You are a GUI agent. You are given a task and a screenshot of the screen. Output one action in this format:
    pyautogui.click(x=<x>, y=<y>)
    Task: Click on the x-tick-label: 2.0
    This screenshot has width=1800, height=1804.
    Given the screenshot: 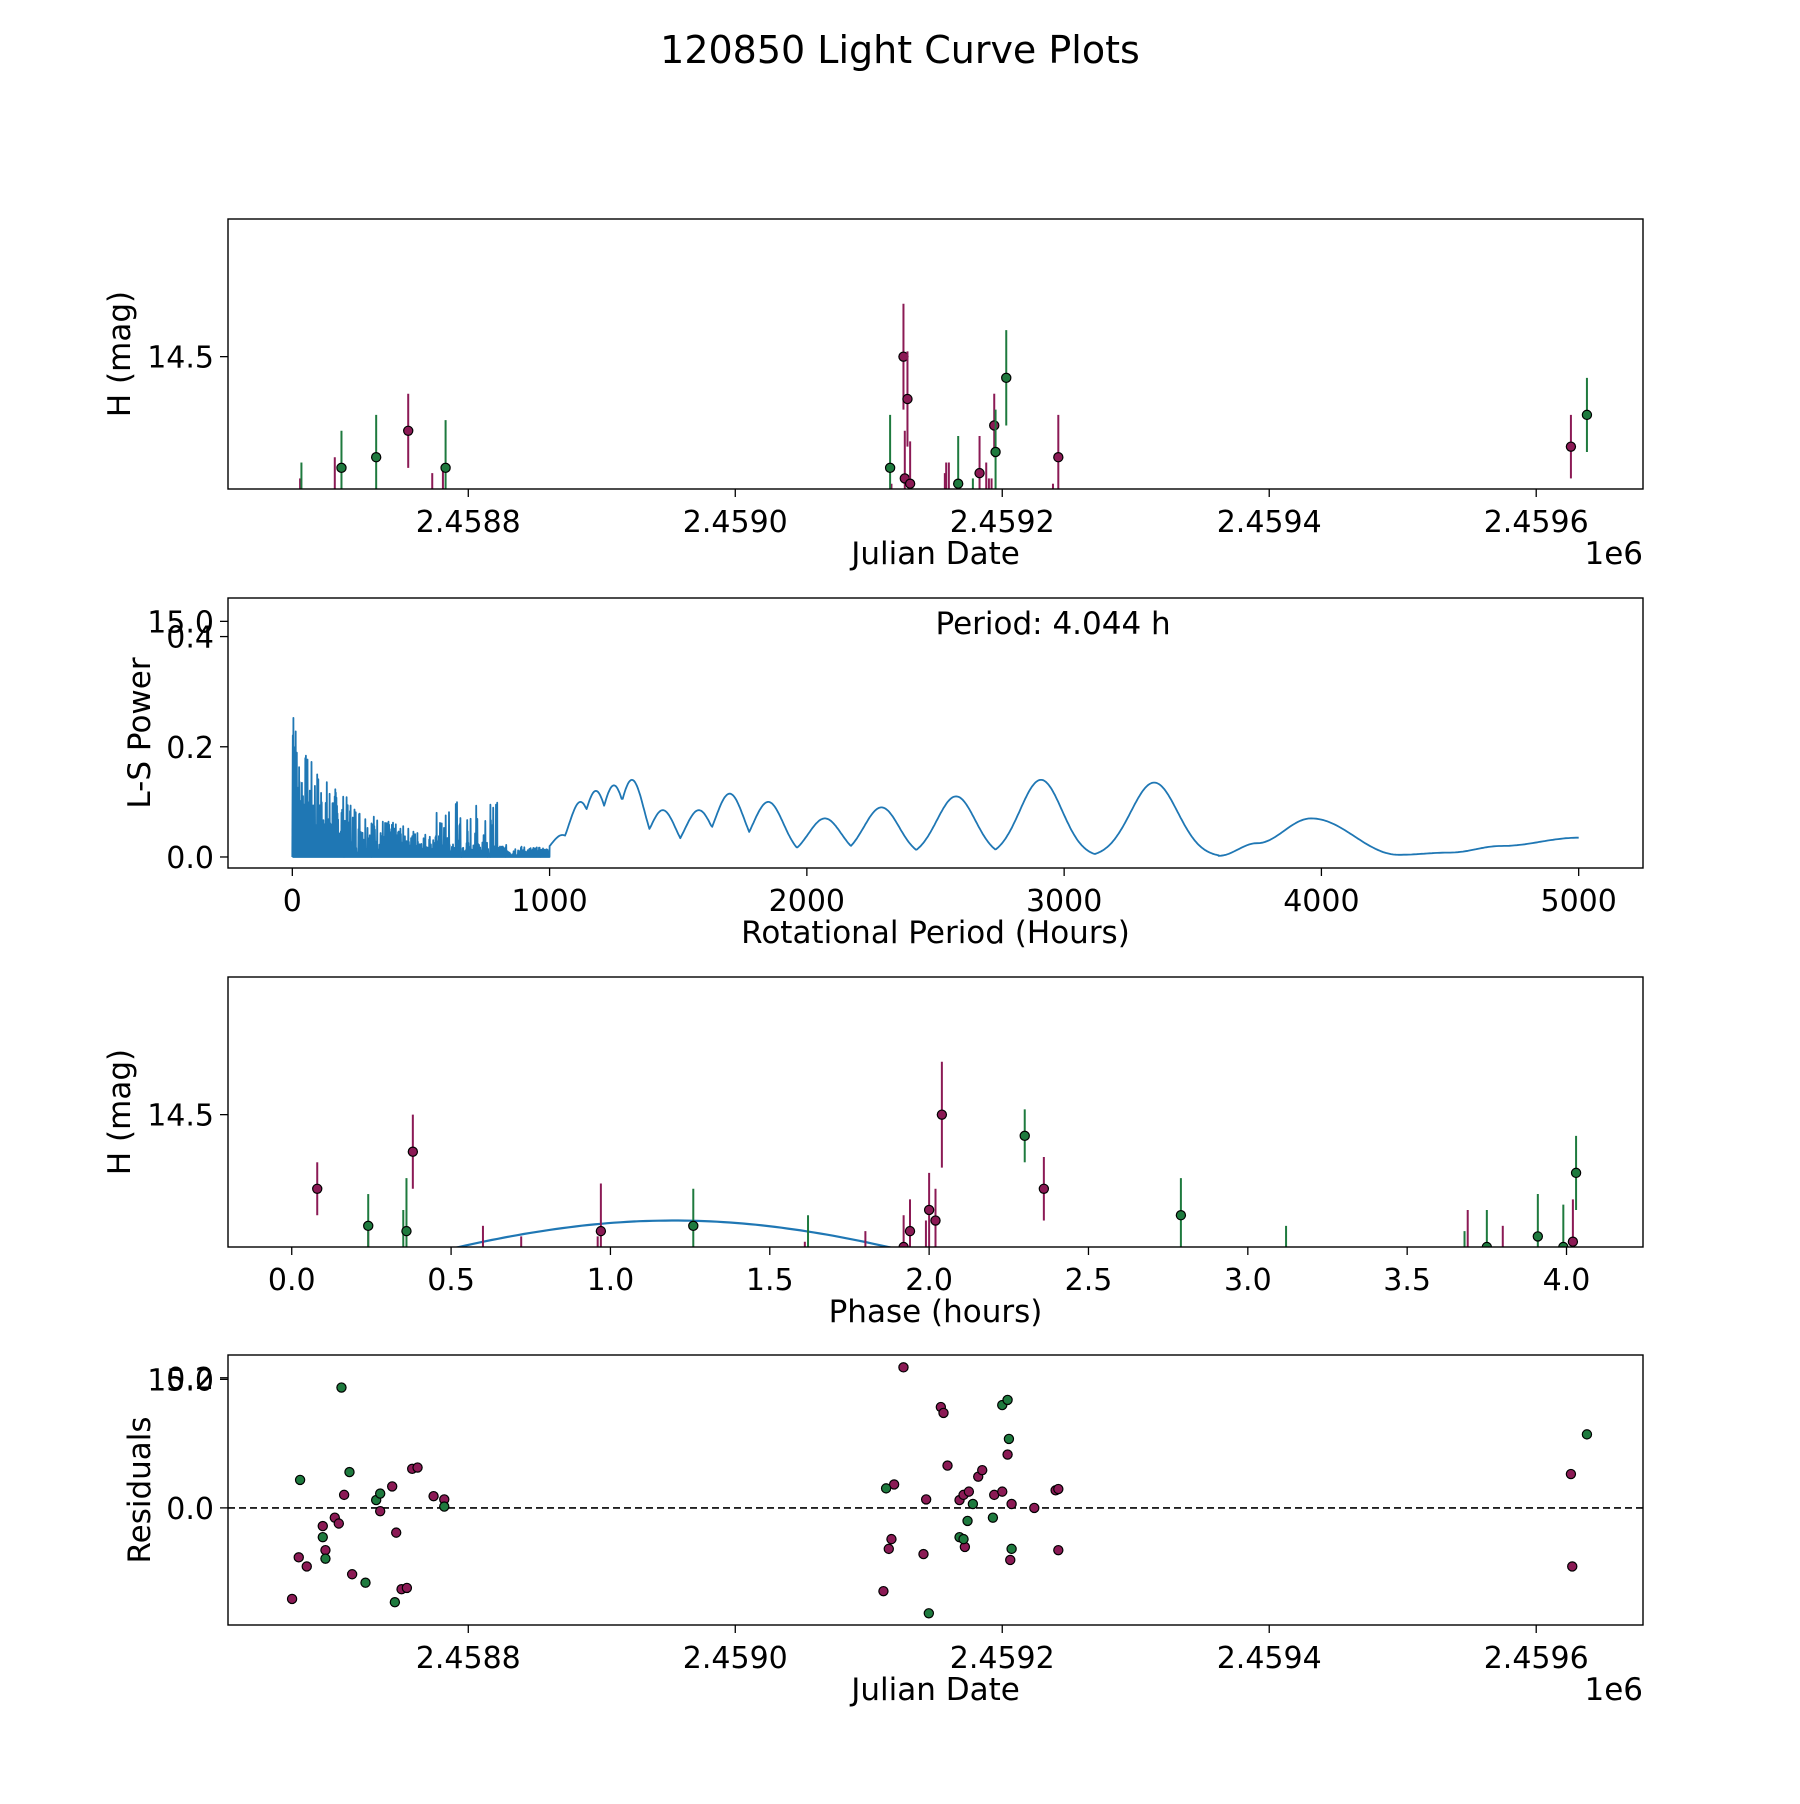 What is the action you would take?
    pyautogui.click(x=929, y=1280)
    